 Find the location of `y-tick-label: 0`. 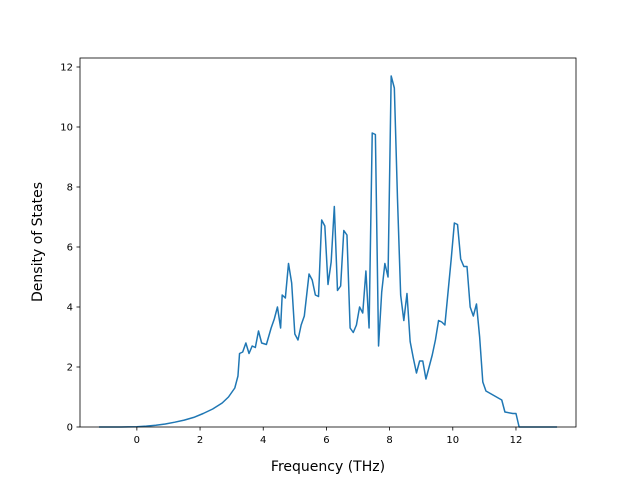

y-tick-label: 0 is located at coordinates (70, 428).